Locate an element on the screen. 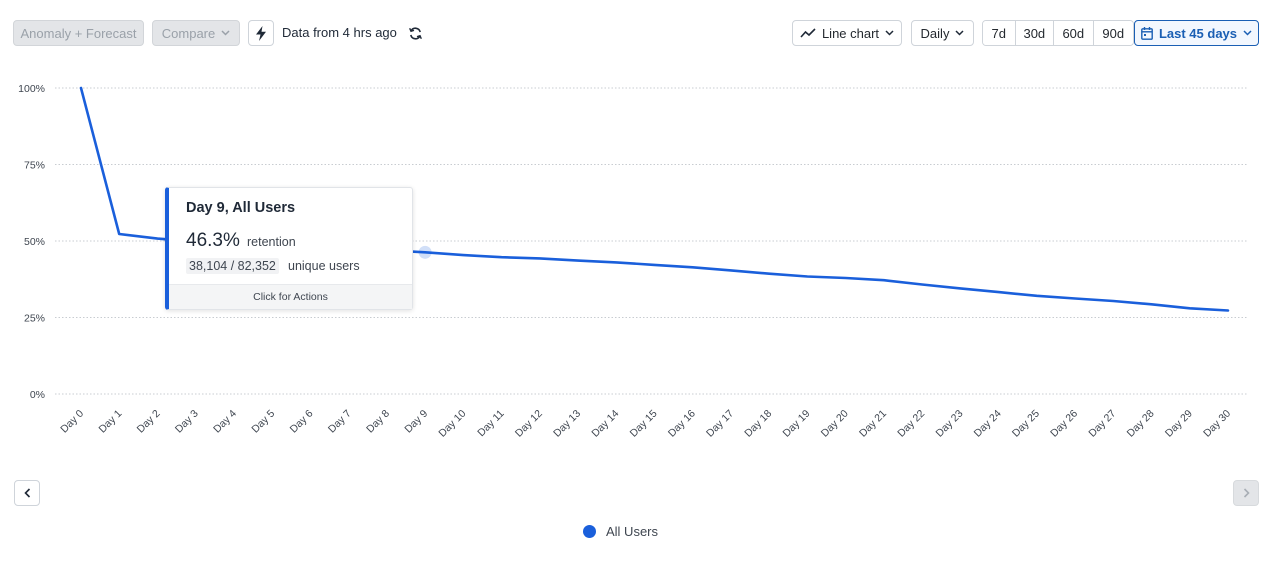 The height and width of the screenshot is (561, 1280). legend-label-all-users: All Users is located at coordinates (632, 531).